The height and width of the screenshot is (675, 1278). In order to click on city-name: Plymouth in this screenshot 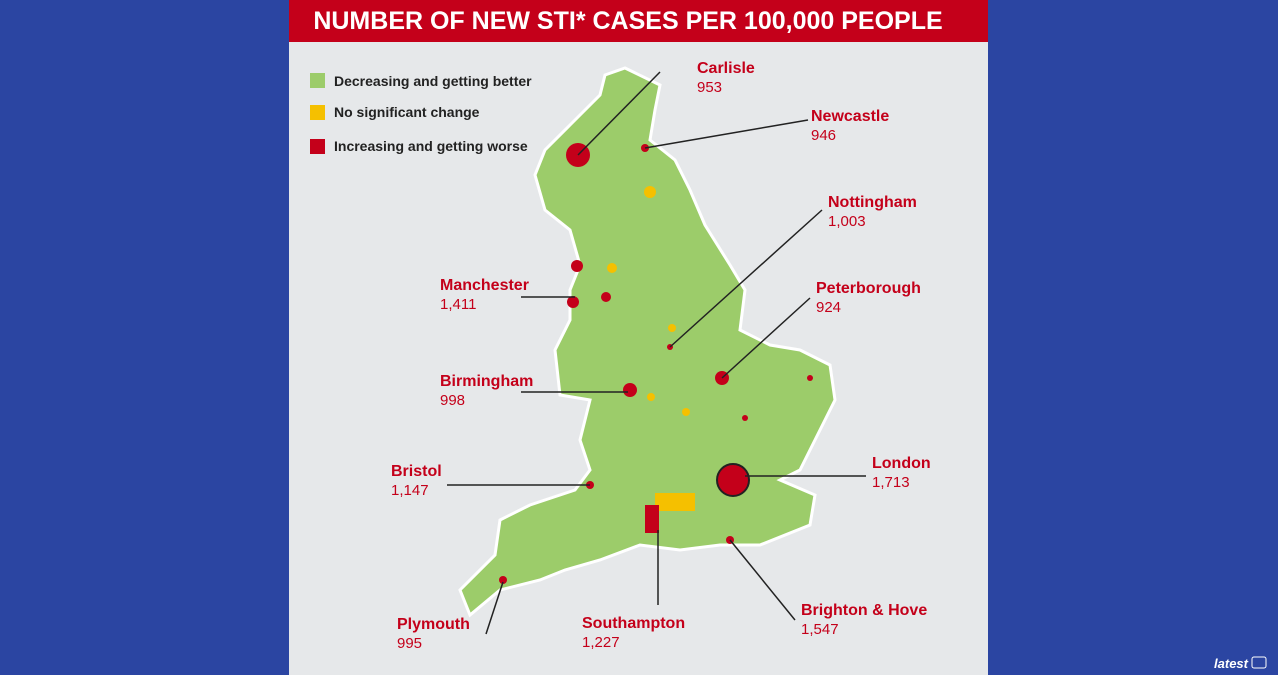, I will do `click(433, 624)`.